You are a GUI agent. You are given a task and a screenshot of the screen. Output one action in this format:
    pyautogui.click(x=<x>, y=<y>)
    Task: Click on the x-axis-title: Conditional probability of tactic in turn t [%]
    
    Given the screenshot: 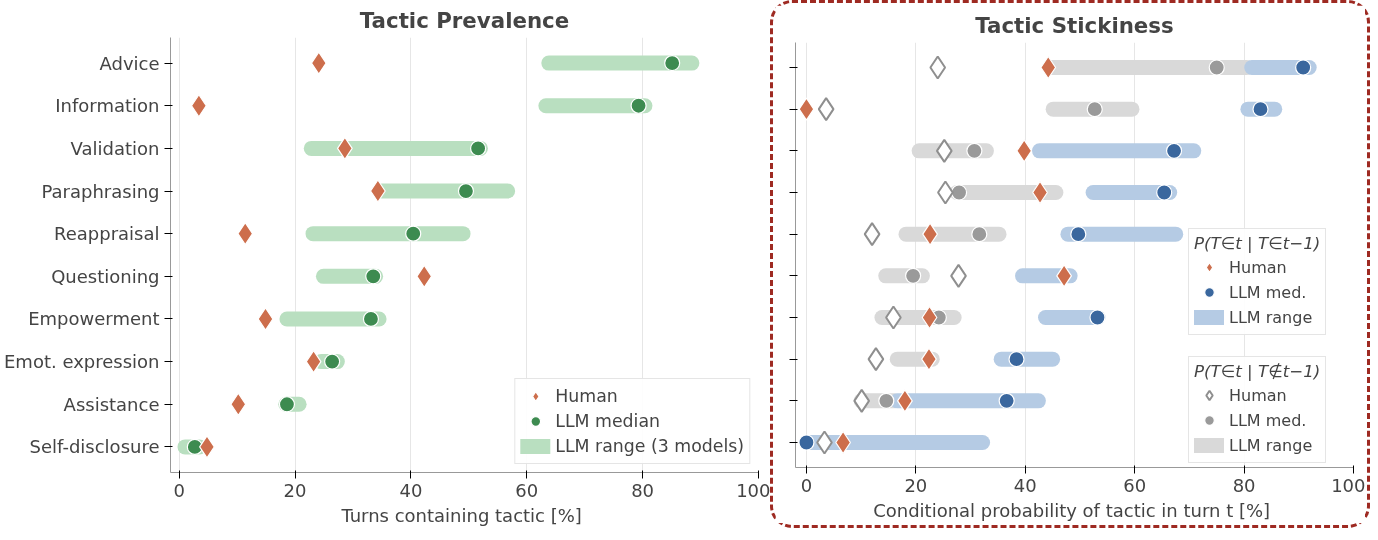 What is the action you would take?
    pyautogui.click(x=1072, y=510)
    